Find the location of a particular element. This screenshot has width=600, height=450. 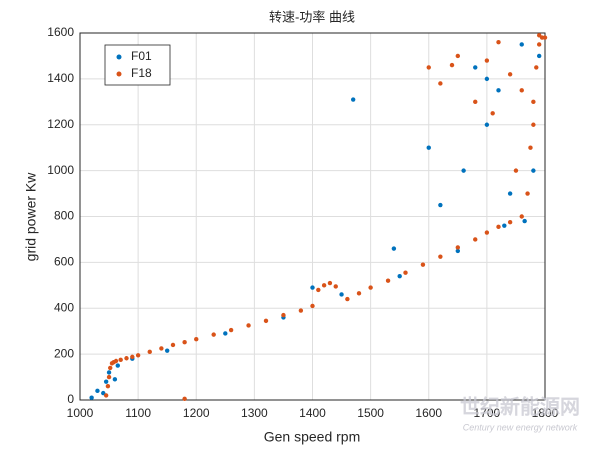

x-tick-label: 1200 is located at coordinates (196, 413).